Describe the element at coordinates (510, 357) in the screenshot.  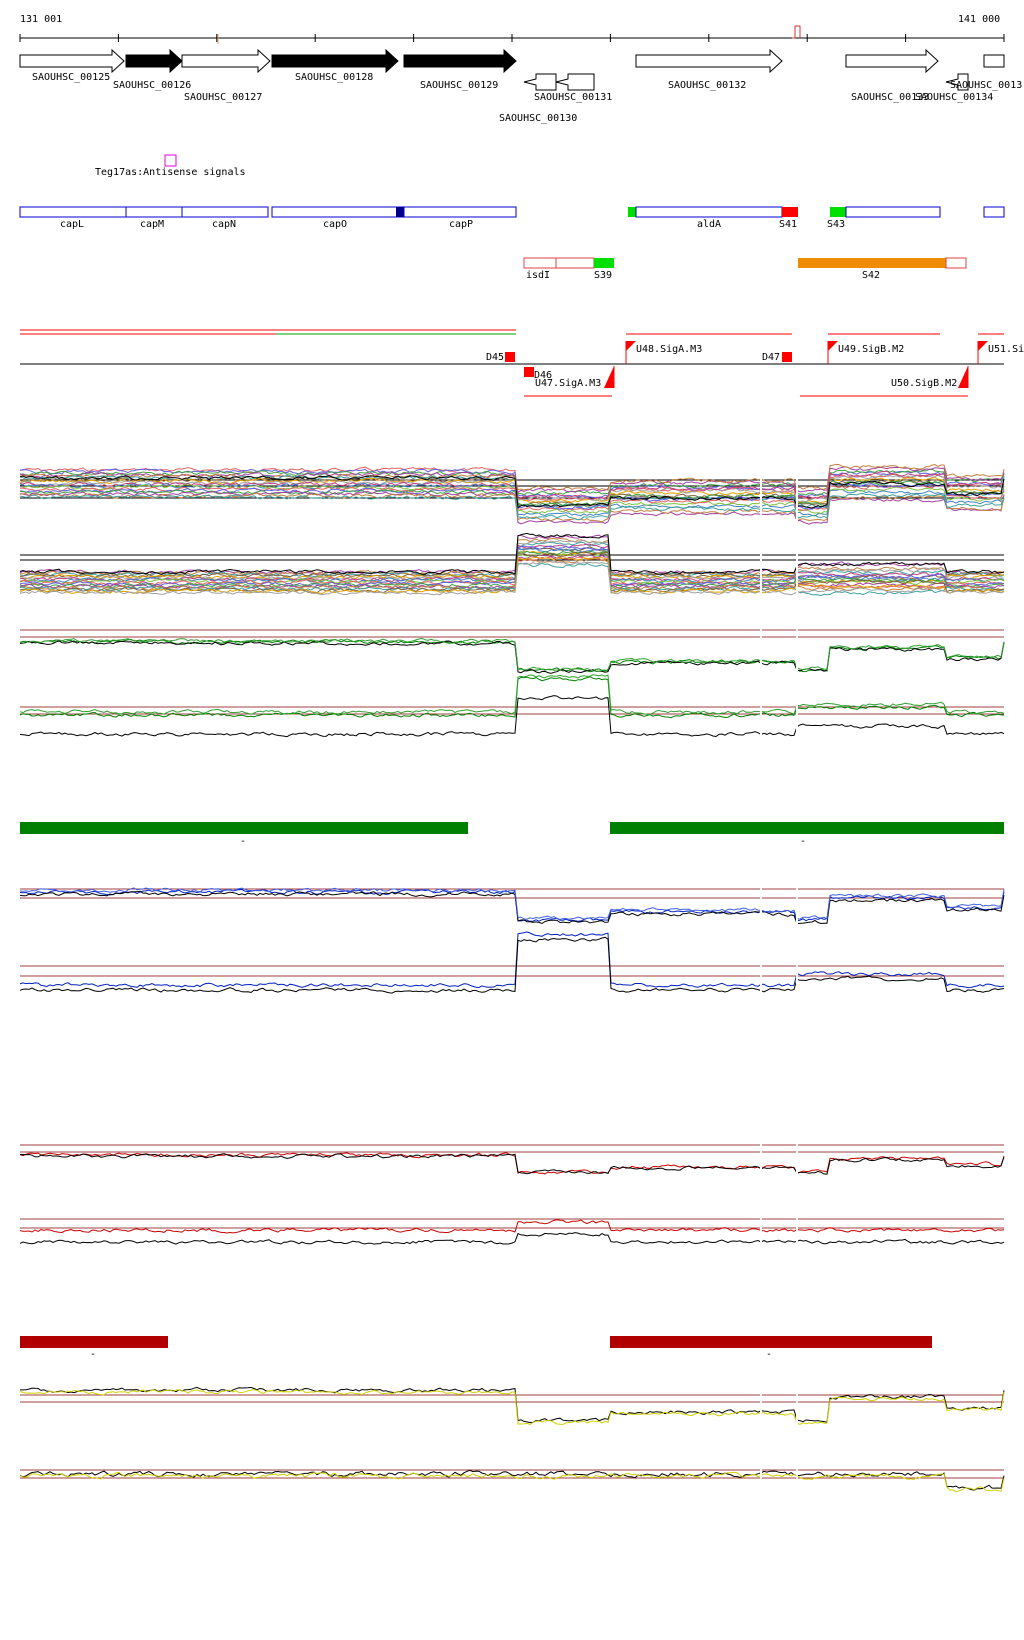
I see `promoter-D45` at that location.